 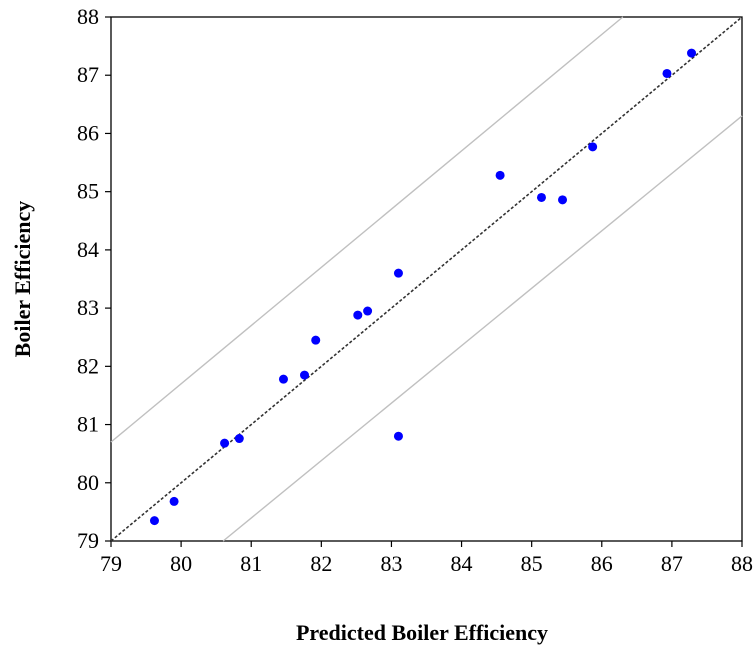 What do you see at coordinates (94, 278) in the screenshot?
I see `y-axis-ticks: 79 80 81 82 83 84 85 86 87 88` at bounding box center [94, 278].